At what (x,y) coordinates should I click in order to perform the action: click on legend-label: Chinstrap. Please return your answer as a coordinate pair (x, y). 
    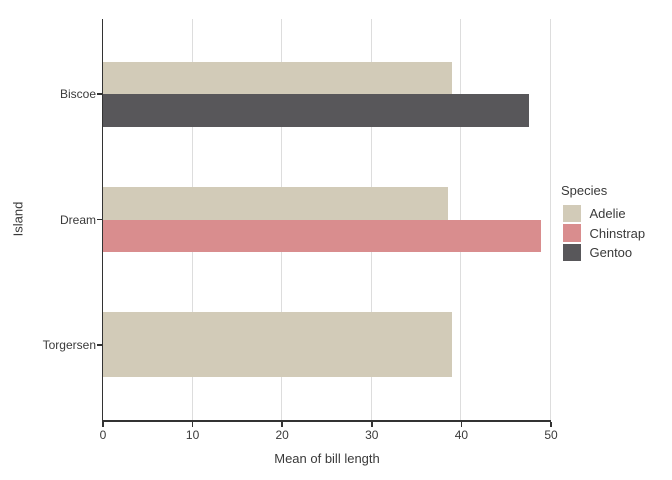
    Looking at the image, I should click on (617, 233).